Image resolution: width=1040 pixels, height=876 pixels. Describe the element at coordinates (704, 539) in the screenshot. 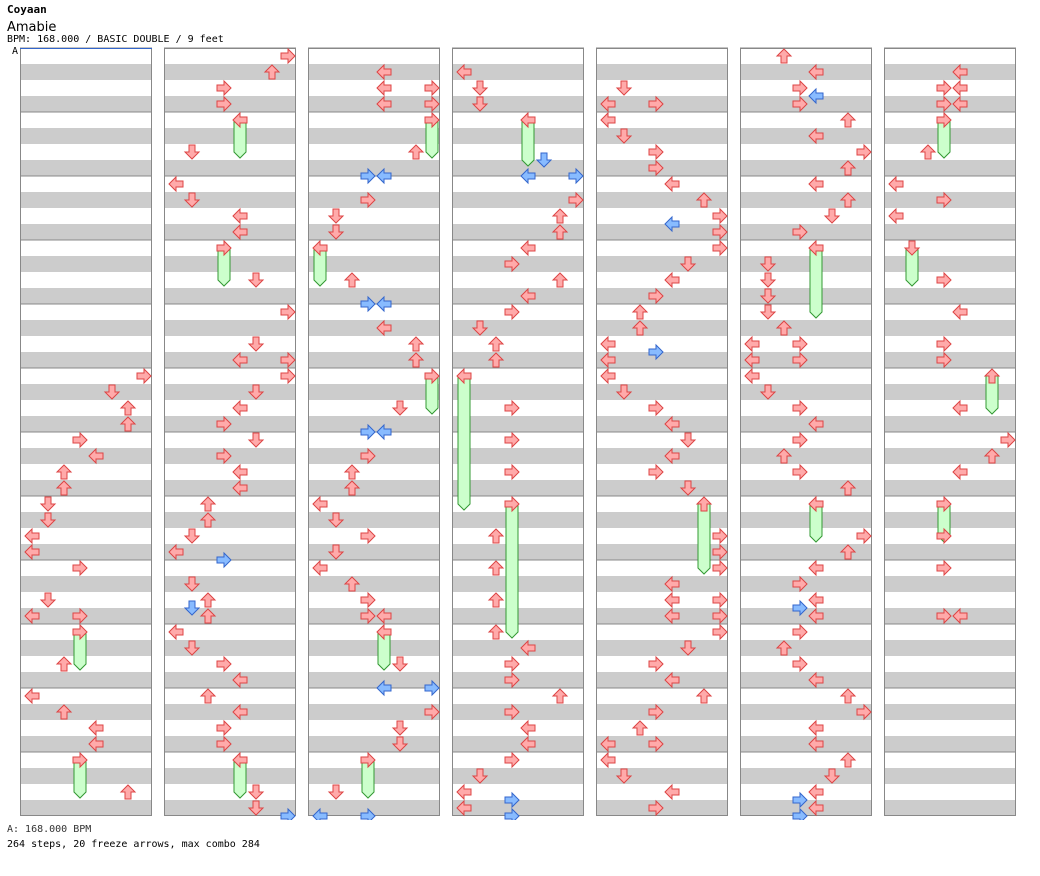

I see `freeze-arrow` at that location.